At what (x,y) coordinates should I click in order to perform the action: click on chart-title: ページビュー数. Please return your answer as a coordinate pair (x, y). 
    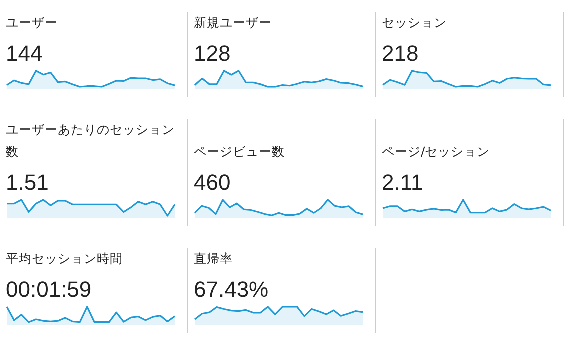
    Looking at the image, I should click on (239, 152).